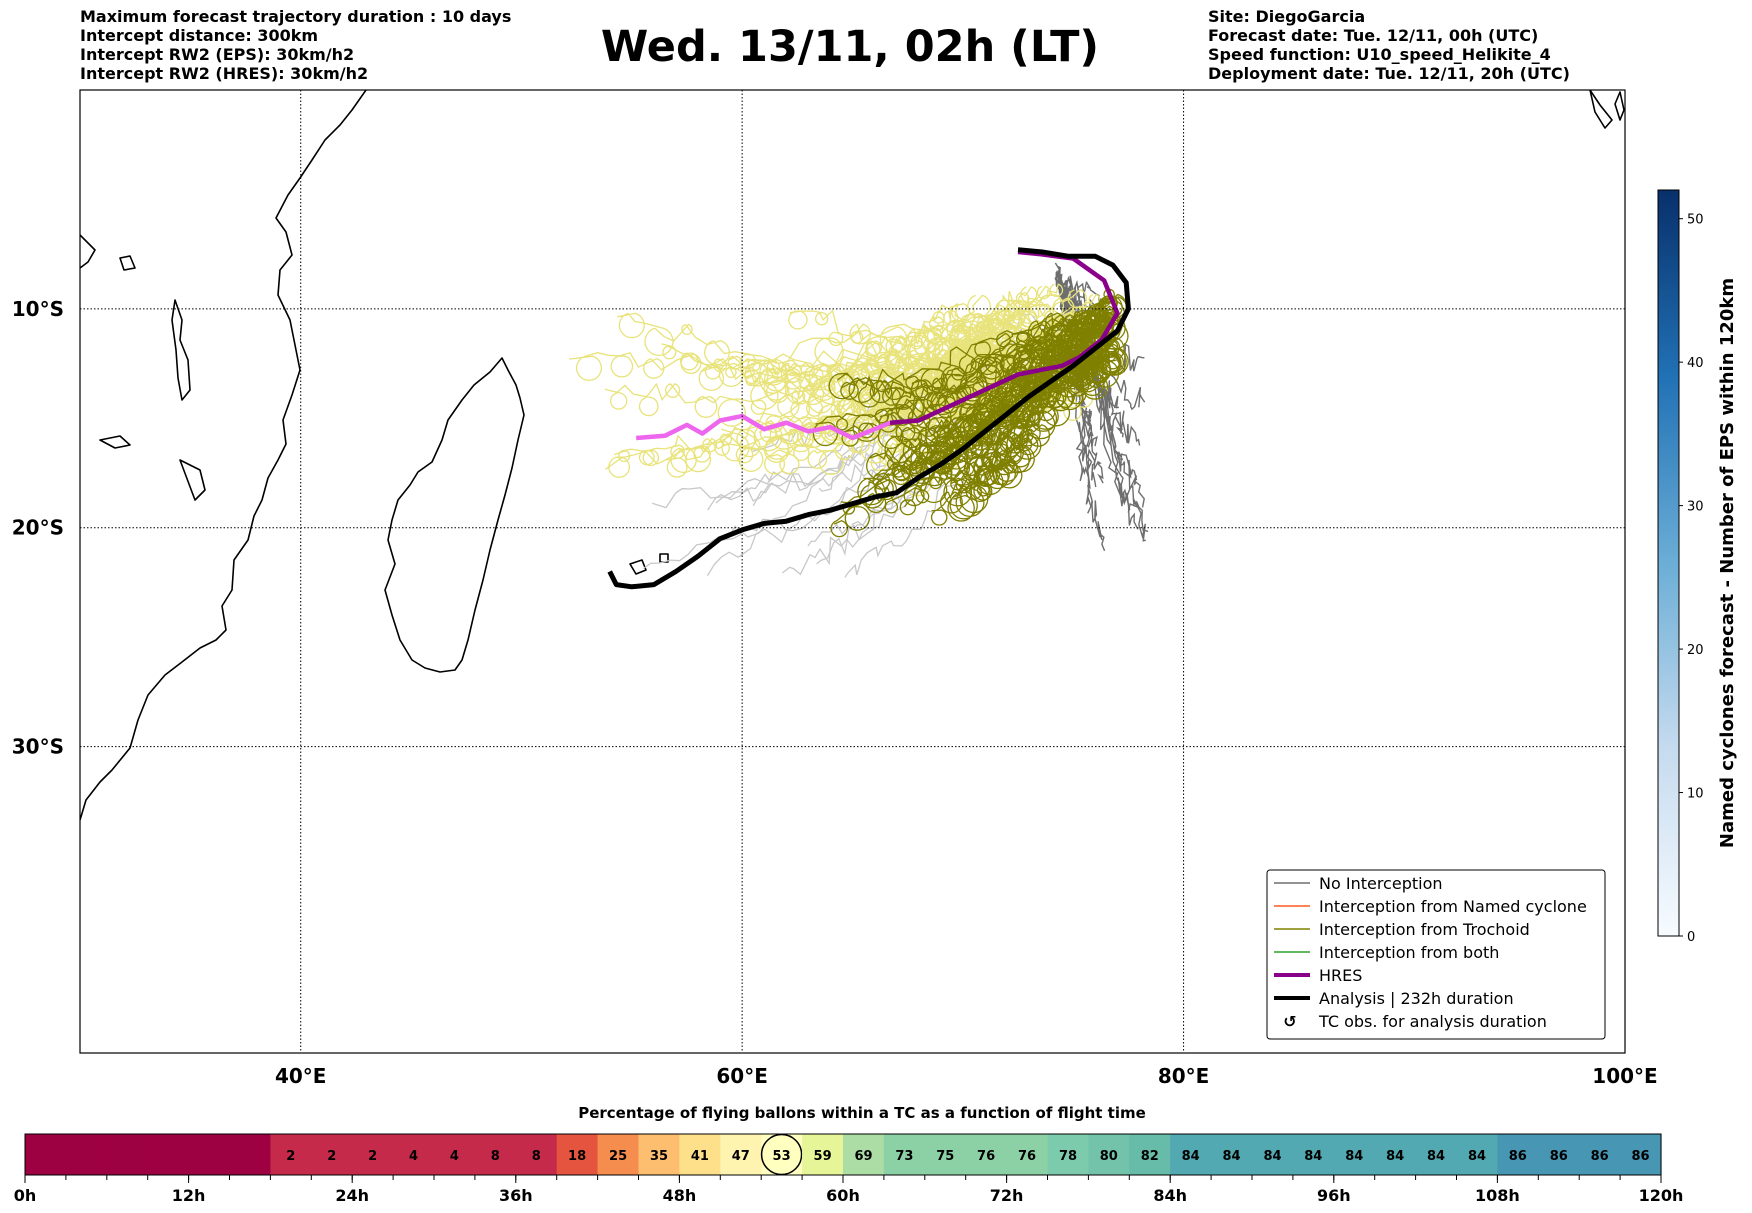 Image resolution: width=1752 pixels, height=1213 pixels. What do you see at coordinates (1170, 1195) in the screenshot?
I see `flight-time-tick-label: 84h` at bounding box center [1170, 1195].